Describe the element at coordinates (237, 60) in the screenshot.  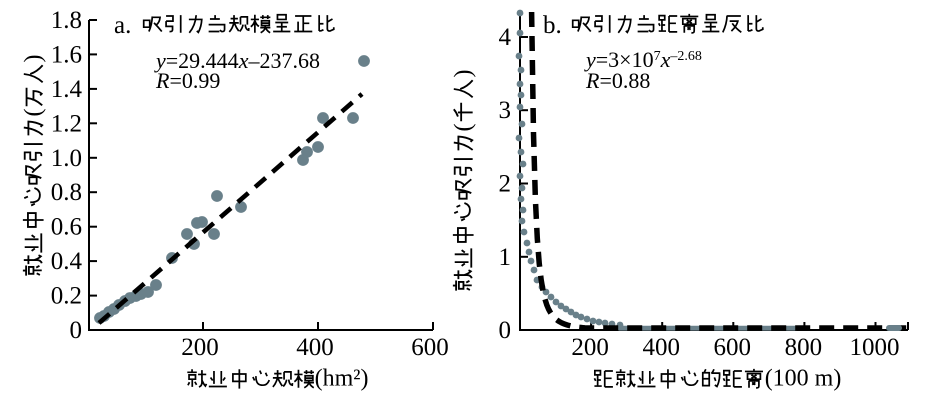
I see `svg-text: y=29.444x–237.68` at that location.